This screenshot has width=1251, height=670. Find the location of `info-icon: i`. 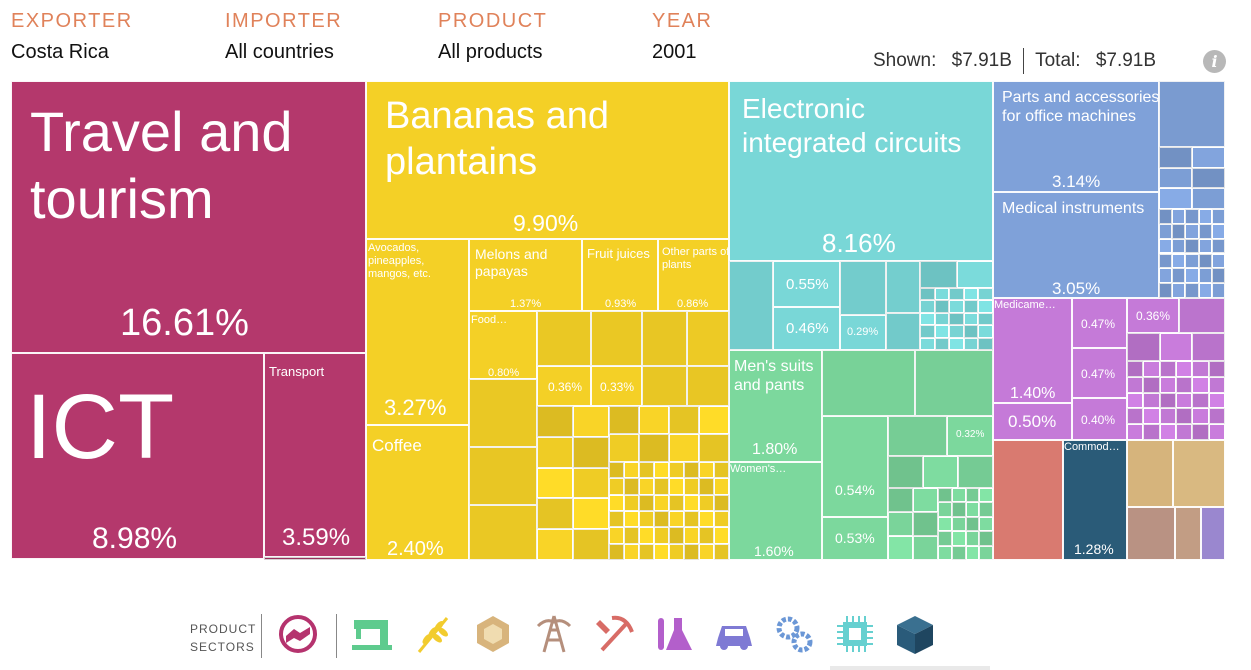

info-icon: i is located at coordinates (1214, 61).